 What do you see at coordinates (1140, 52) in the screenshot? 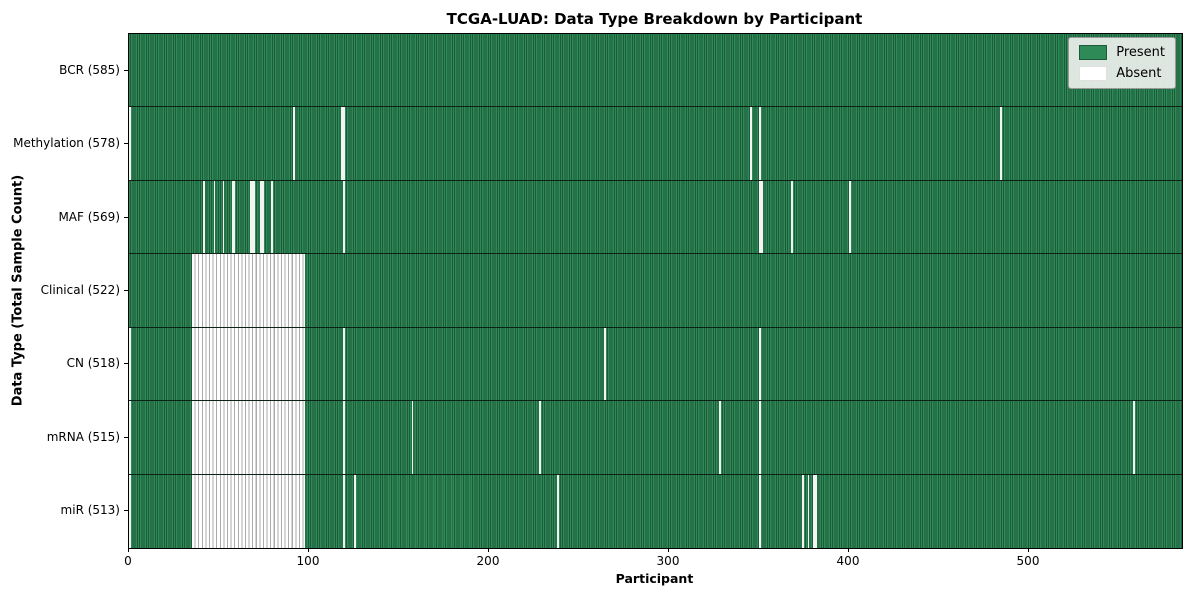
I see `legend-label: Present` at bounding box center [1140, 52].